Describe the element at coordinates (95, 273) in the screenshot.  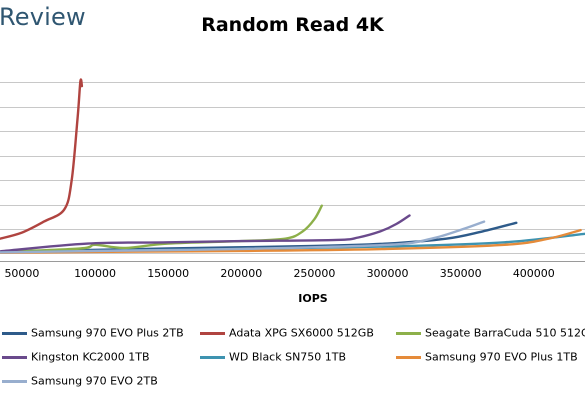
I see `x-tick-label: 100000` at that location.